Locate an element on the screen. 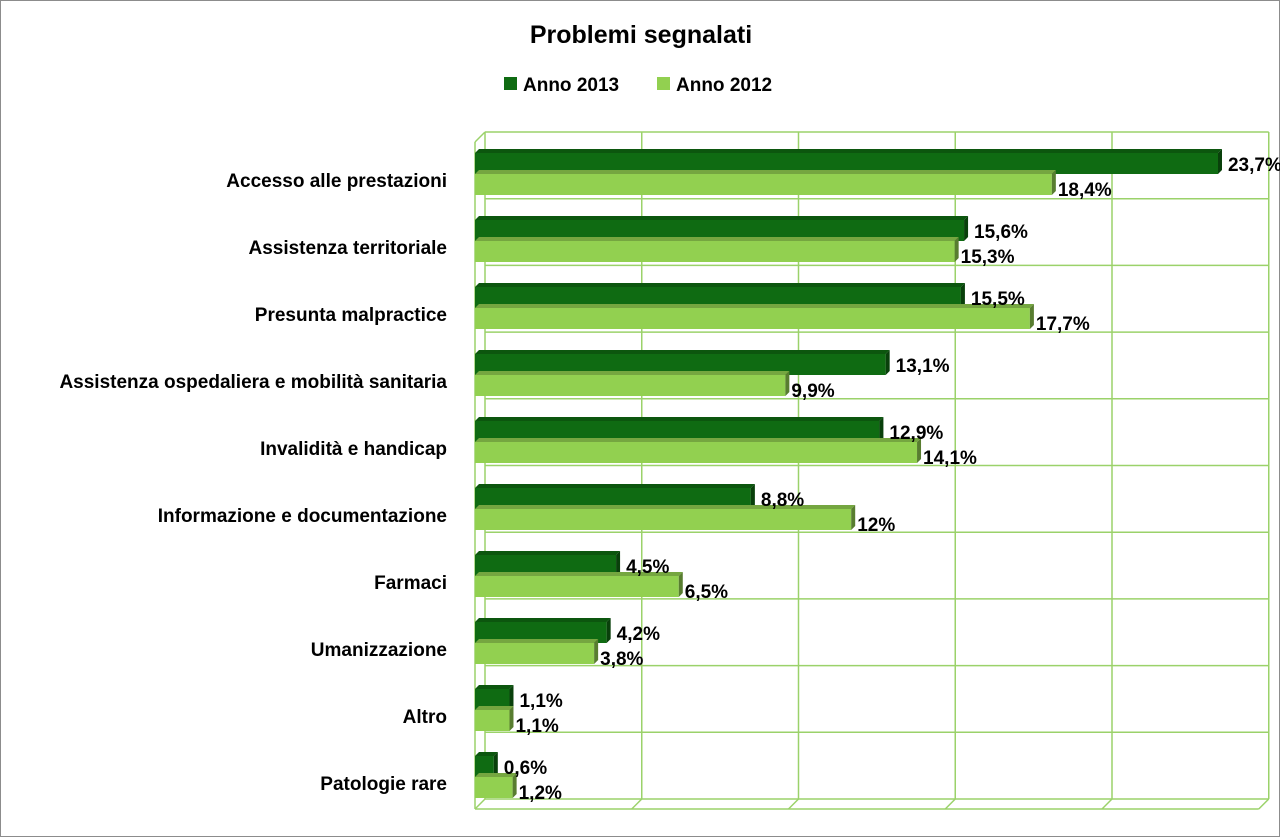  bar-2012-informazione-e-documentazione is located at coordinates (665, 517).